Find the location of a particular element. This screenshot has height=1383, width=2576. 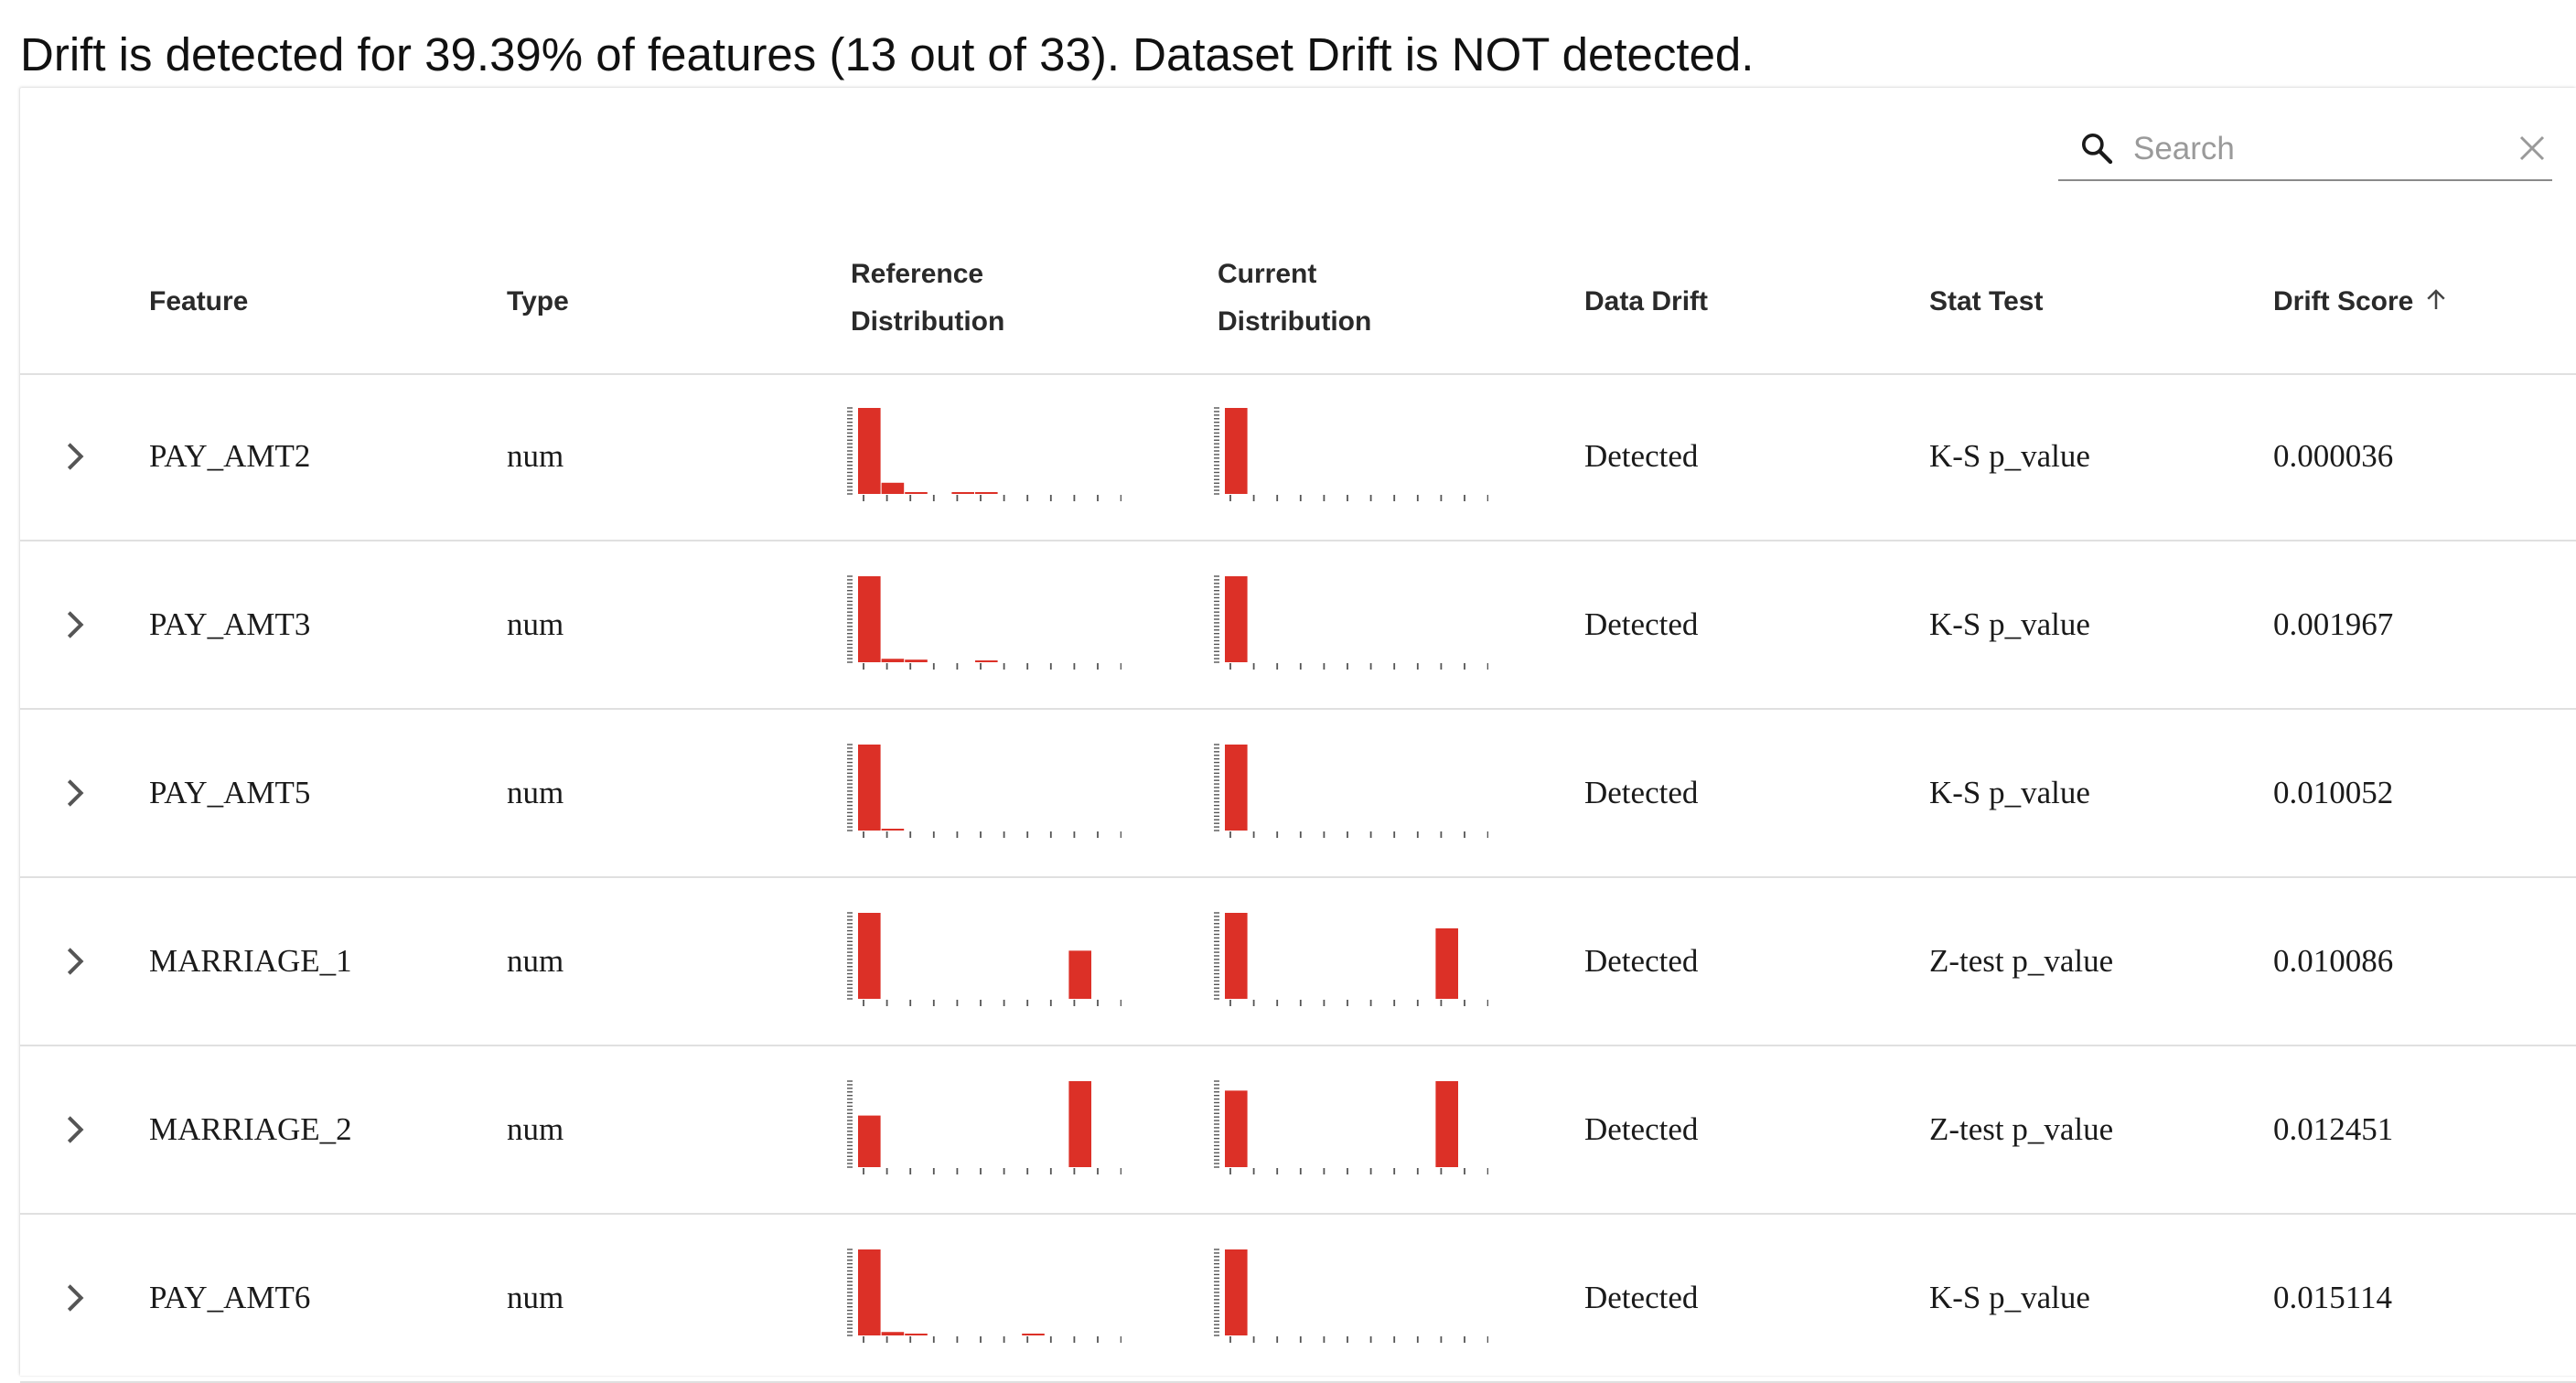

column-header-reference-distribution: Reference Distribution is located at coordinates (952, 298).